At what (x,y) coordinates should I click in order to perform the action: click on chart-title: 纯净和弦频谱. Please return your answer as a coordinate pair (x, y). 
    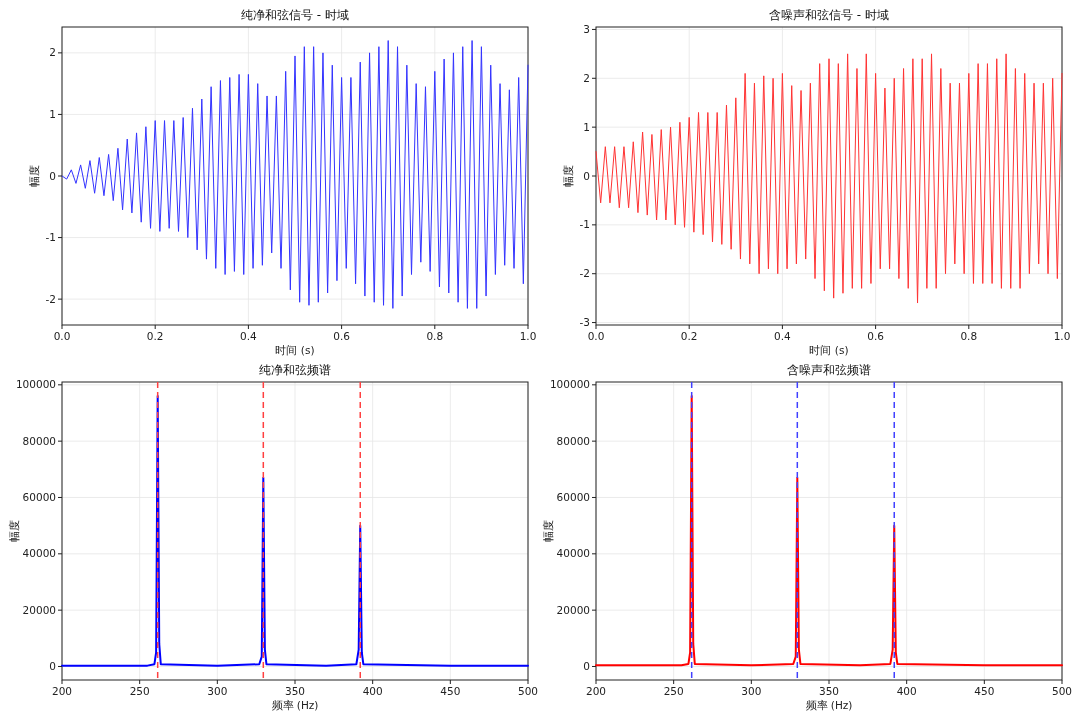
    Looking at the image, I should click on (295, 370).